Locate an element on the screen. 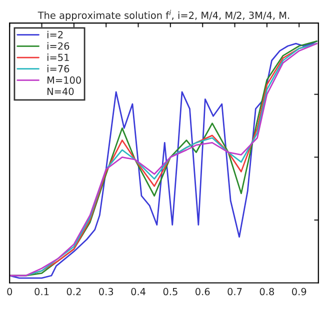  x-tick-label: 0.4 is located at coordinates (138, 292).